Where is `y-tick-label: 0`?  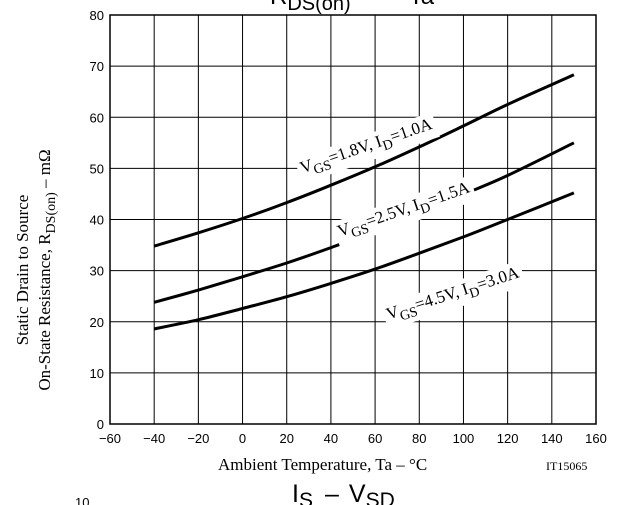 y-tick-label: 0 is located at coordinates (100, 424).